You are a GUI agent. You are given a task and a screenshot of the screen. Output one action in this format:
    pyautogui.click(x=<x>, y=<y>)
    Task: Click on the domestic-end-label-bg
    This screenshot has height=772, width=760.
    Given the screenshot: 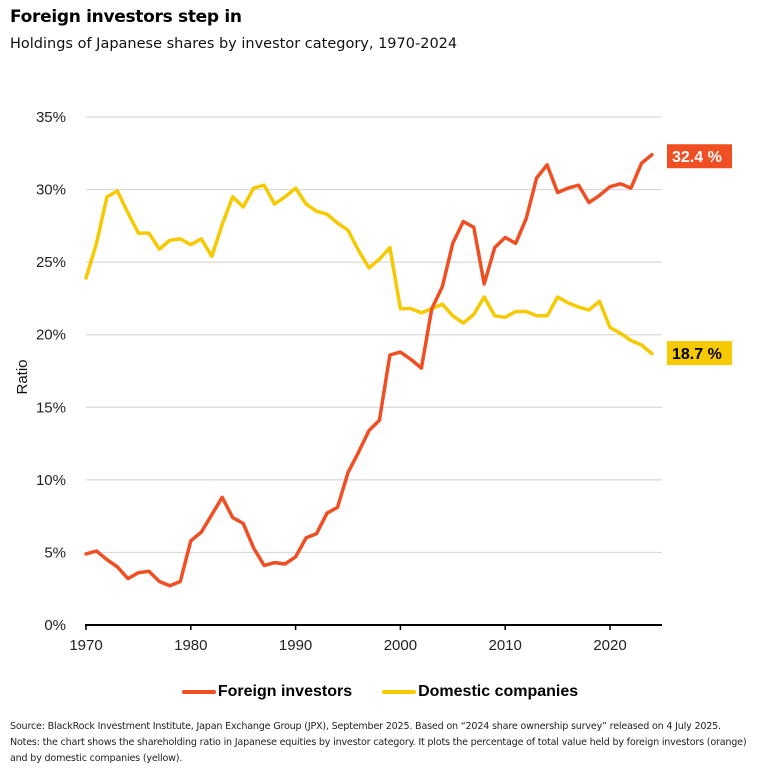 What is the action you would take?
    pyautogui.click(x=699, y=353)
    